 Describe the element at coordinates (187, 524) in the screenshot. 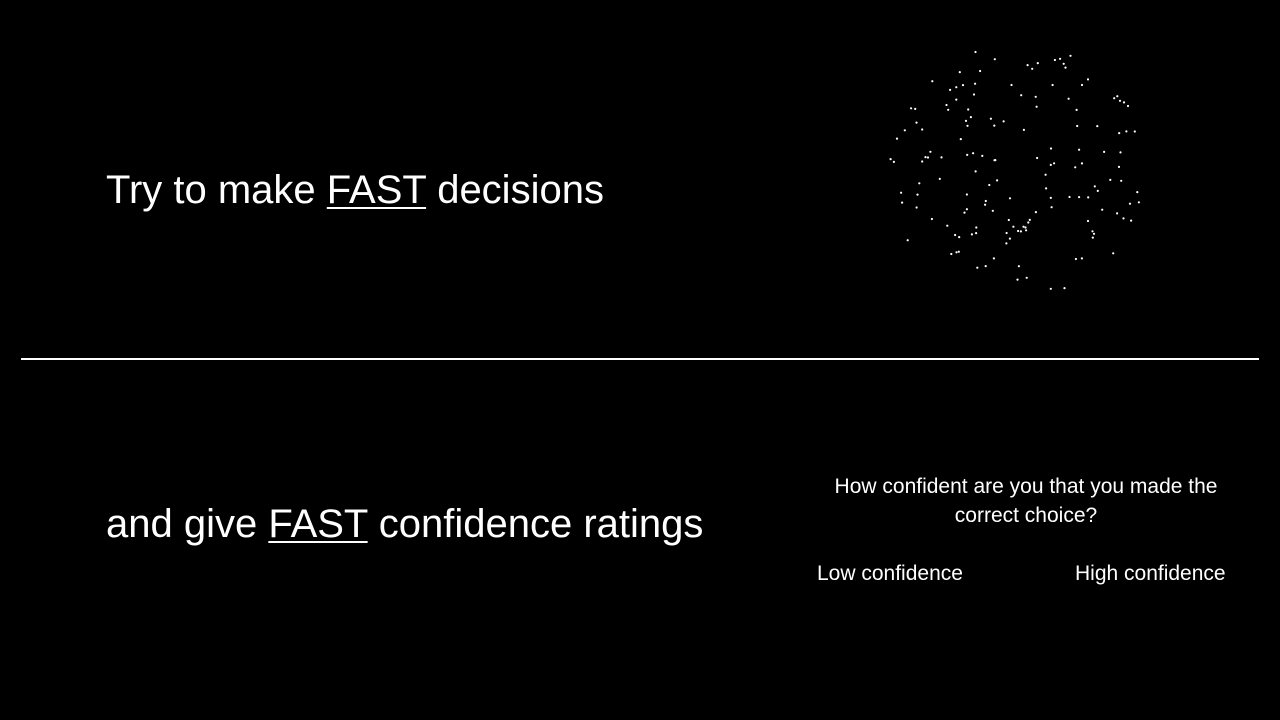

I see `confidence-instruction-before: and give` at that location.